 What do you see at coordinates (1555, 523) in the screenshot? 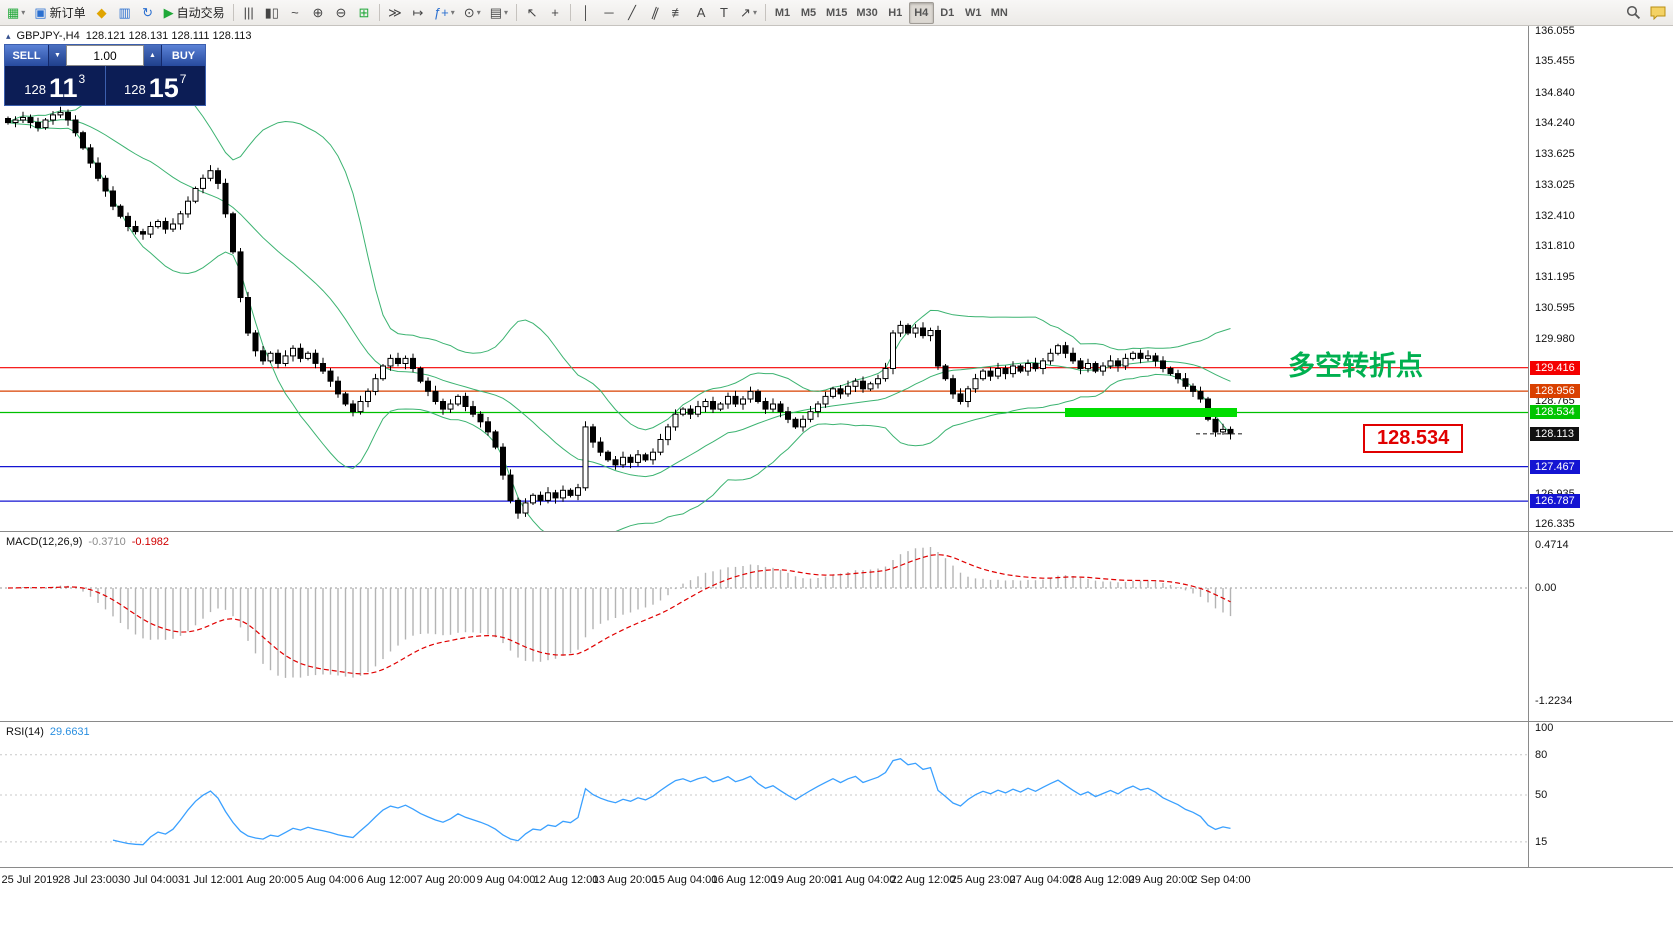
I see `price-axis-label: 126.335` at bounding box center [1555, 523].